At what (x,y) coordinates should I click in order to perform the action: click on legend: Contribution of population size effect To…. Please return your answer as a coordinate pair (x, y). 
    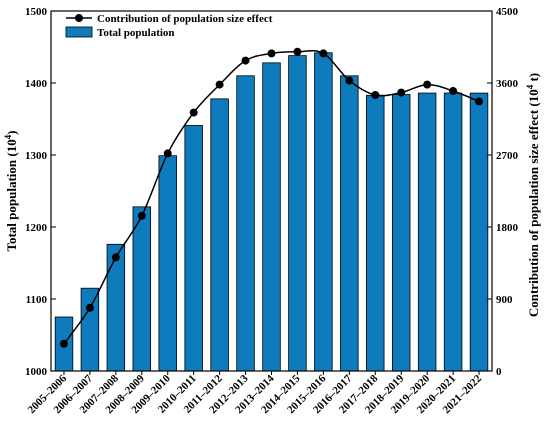
    Looking at the image, I should click on (169, 26).